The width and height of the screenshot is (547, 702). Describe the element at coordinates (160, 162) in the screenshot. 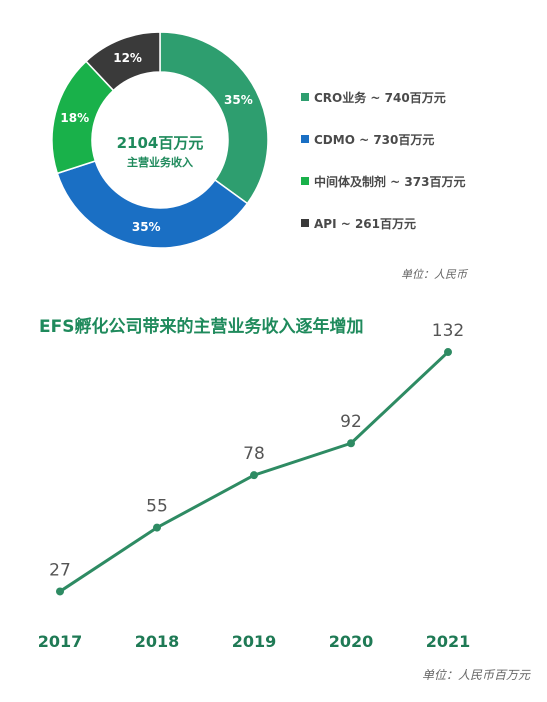

I see `donut-center-label: 主营业务收入` at that location.